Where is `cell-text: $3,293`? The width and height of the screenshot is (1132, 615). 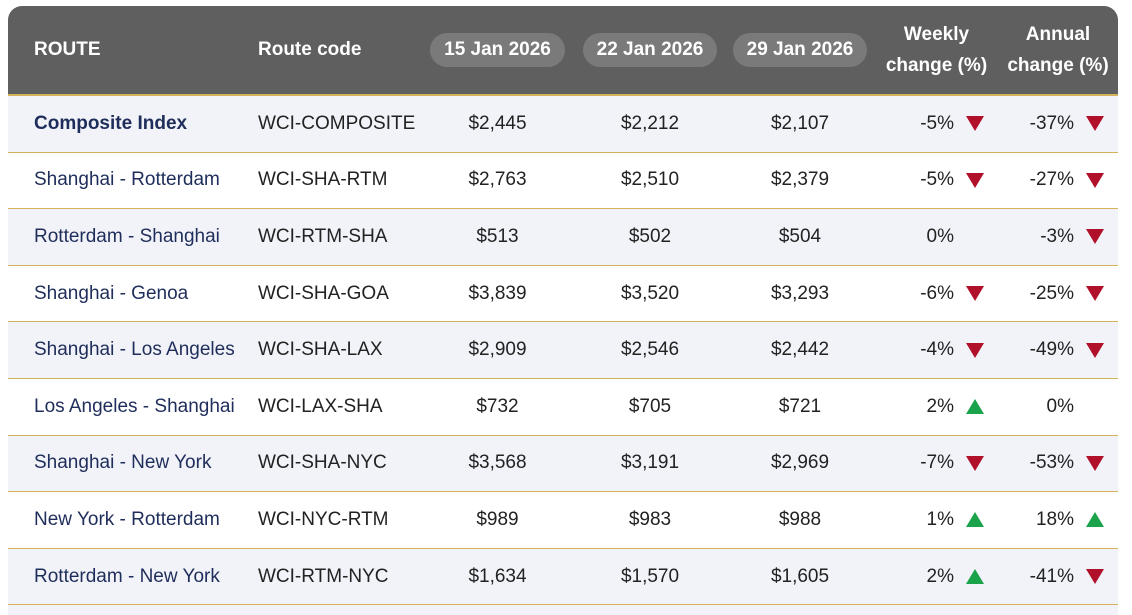 cell-text: $3,293 is located at coordinates (800, 293).